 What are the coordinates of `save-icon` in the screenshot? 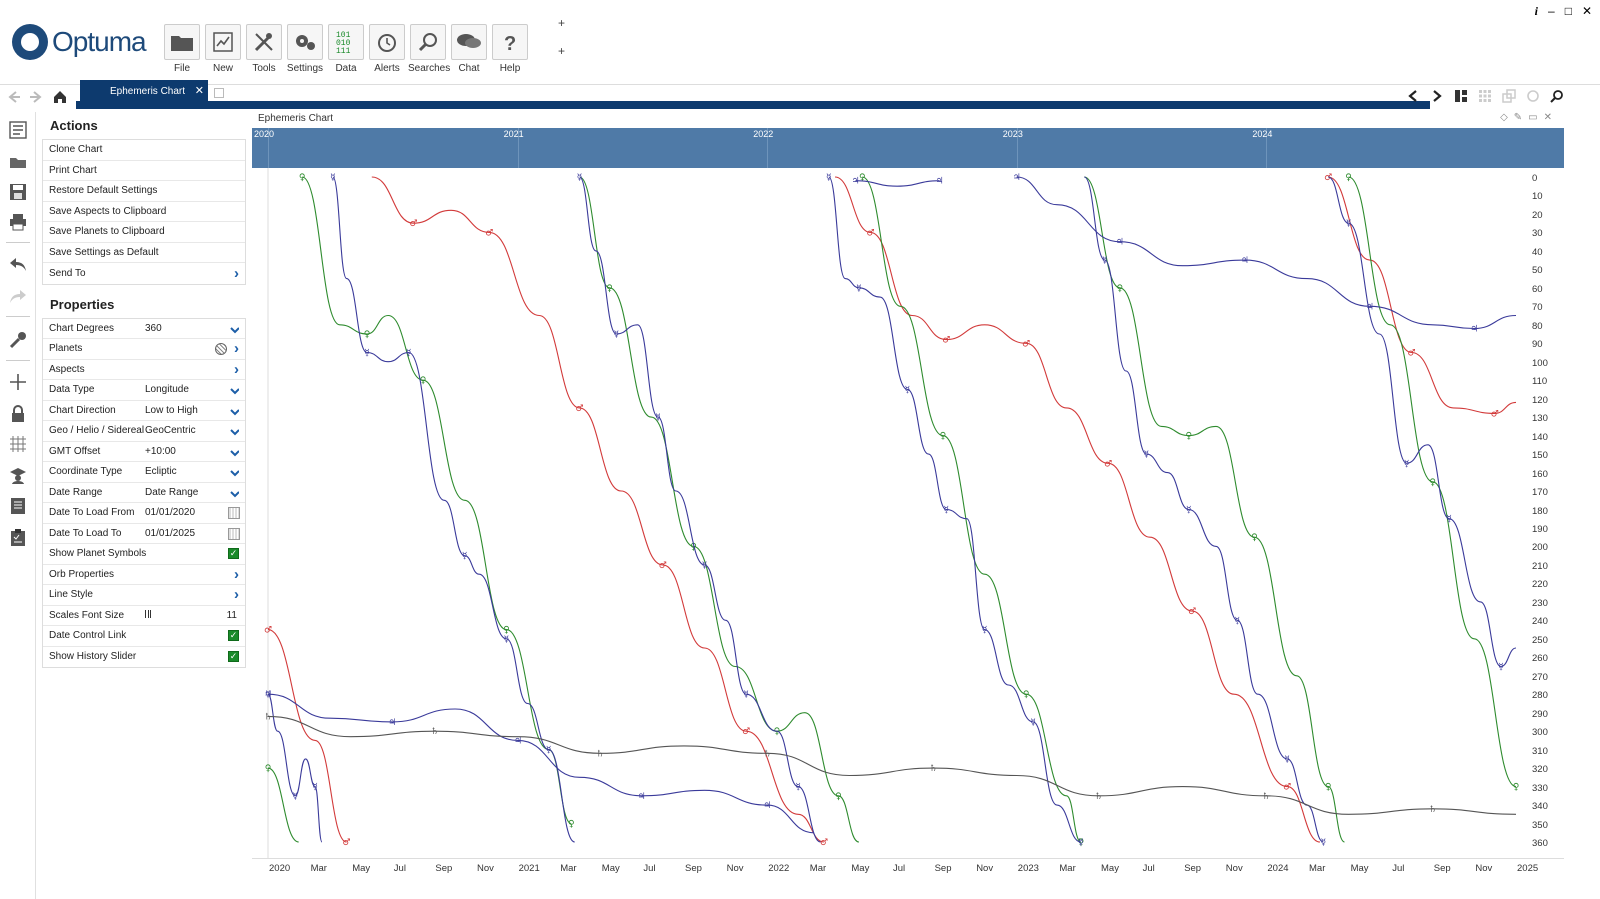 It's located at (18, 192).